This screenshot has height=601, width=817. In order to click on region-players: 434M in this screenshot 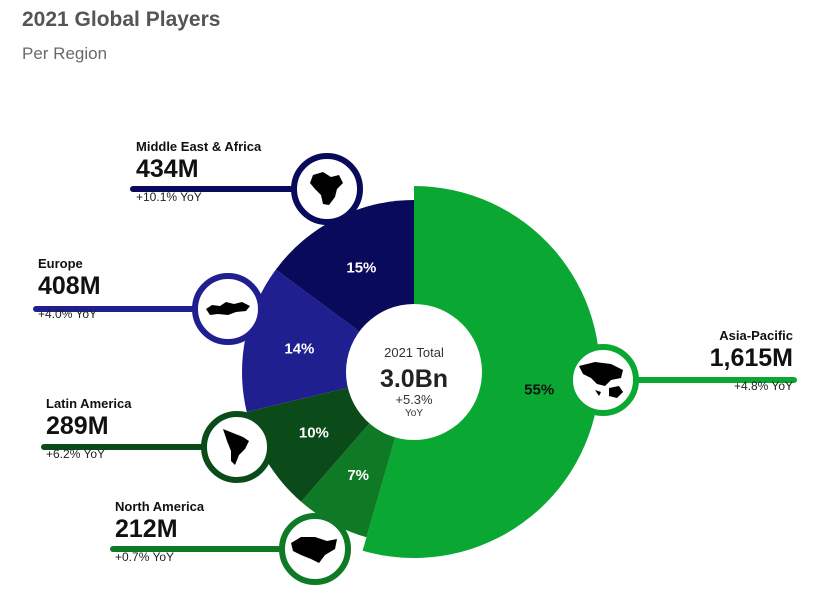, I will do `click(167, 169)`.